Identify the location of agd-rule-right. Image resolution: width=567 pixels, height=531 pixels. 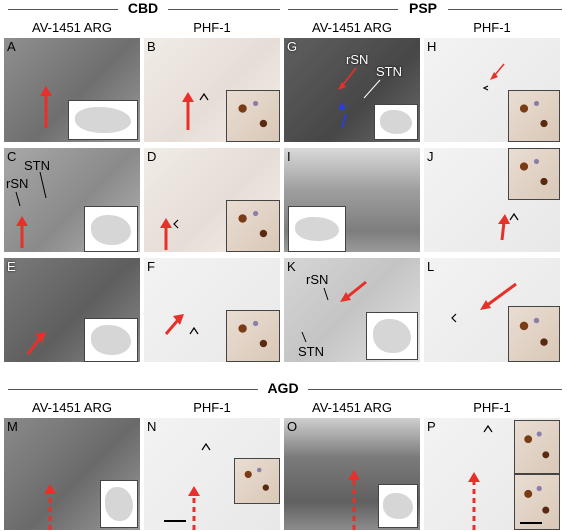
(435, 389).